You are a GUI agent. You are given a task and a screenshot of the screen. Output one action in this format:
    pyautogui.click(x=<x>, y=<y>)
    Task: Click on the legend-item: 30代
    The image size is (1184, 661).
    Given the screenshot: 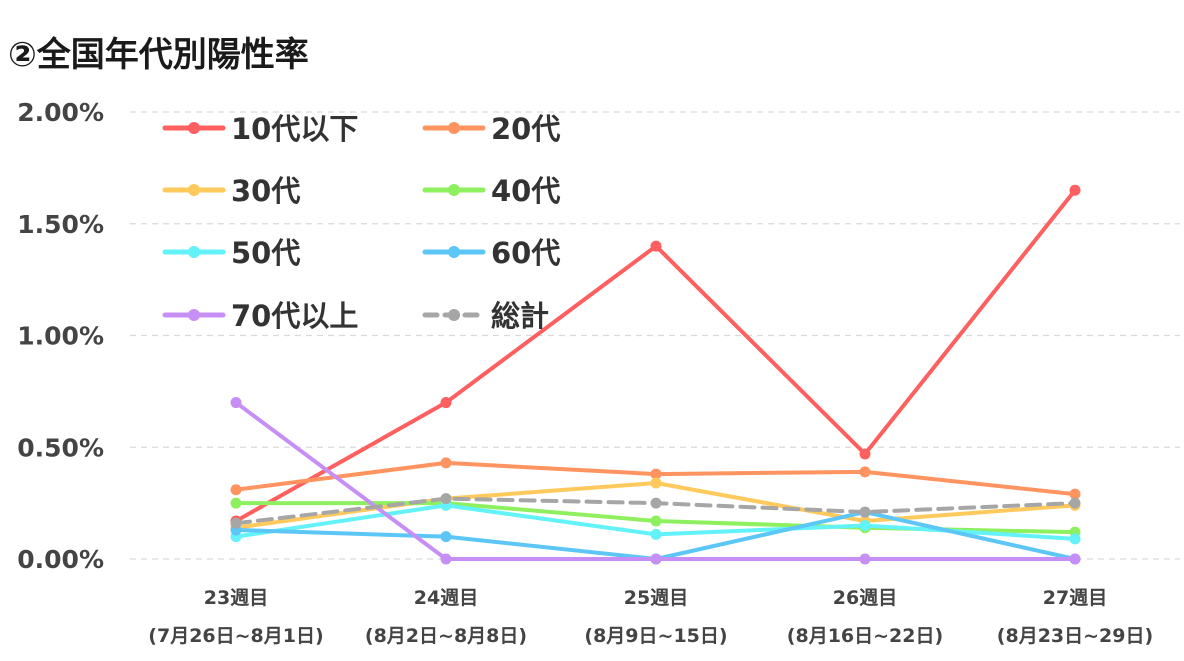 What is the action you would take?
    pyautogui.click(x=231, y=191)
    